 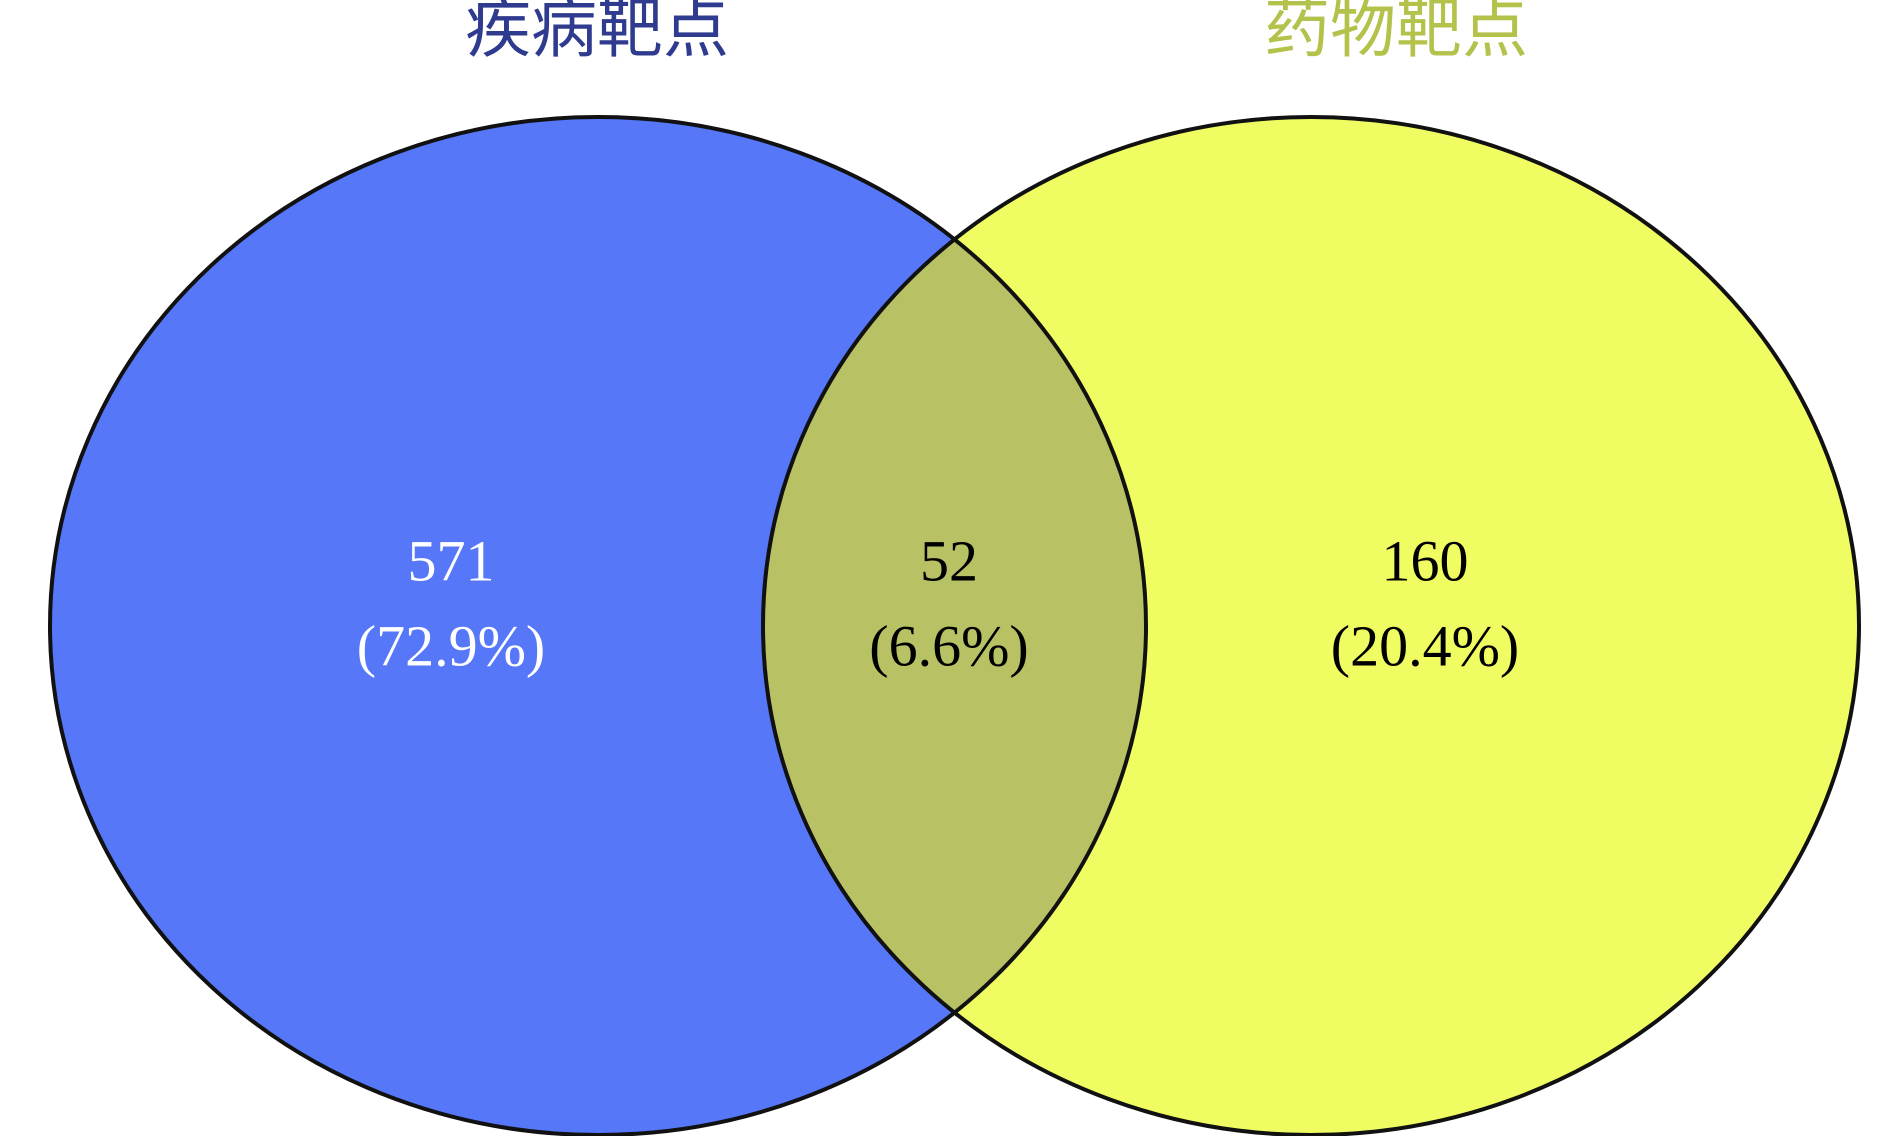 I want to click on region-percent: (20.4%), so click(x=1425, y=645).